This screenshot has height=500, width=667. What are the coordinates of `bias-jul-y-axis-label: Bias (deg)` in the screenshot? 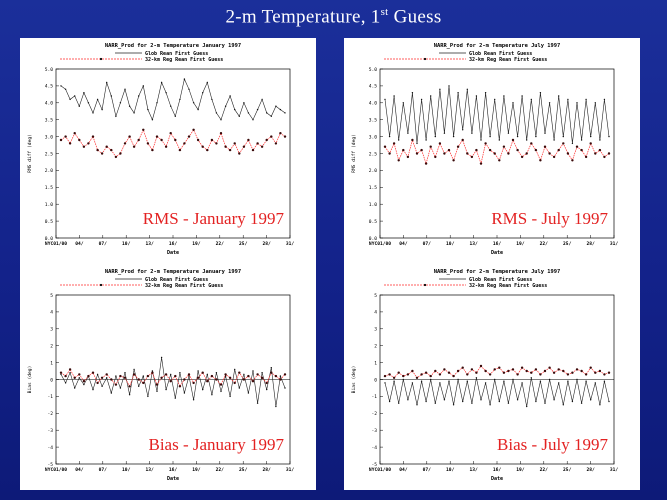 It's located at (354, 380).